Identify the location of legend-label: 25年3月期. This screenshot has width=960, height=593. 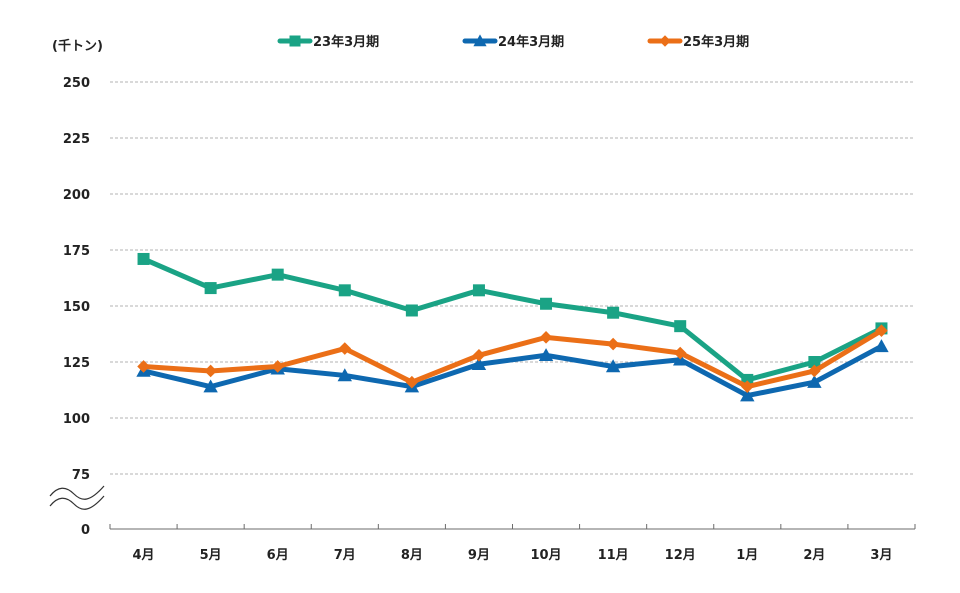
(716, 42).